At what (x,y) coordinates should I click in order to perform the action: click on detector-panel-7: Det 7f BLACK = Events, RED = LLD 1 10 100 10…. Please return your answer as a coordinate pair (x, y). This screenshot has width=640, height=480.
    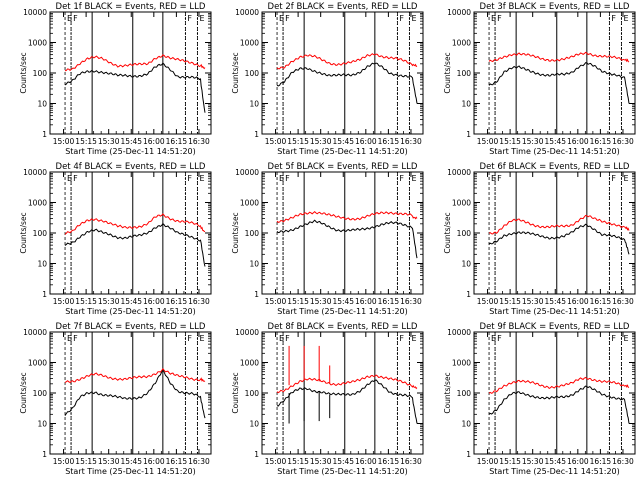
    Looking at the image, I should click on (115, 399).